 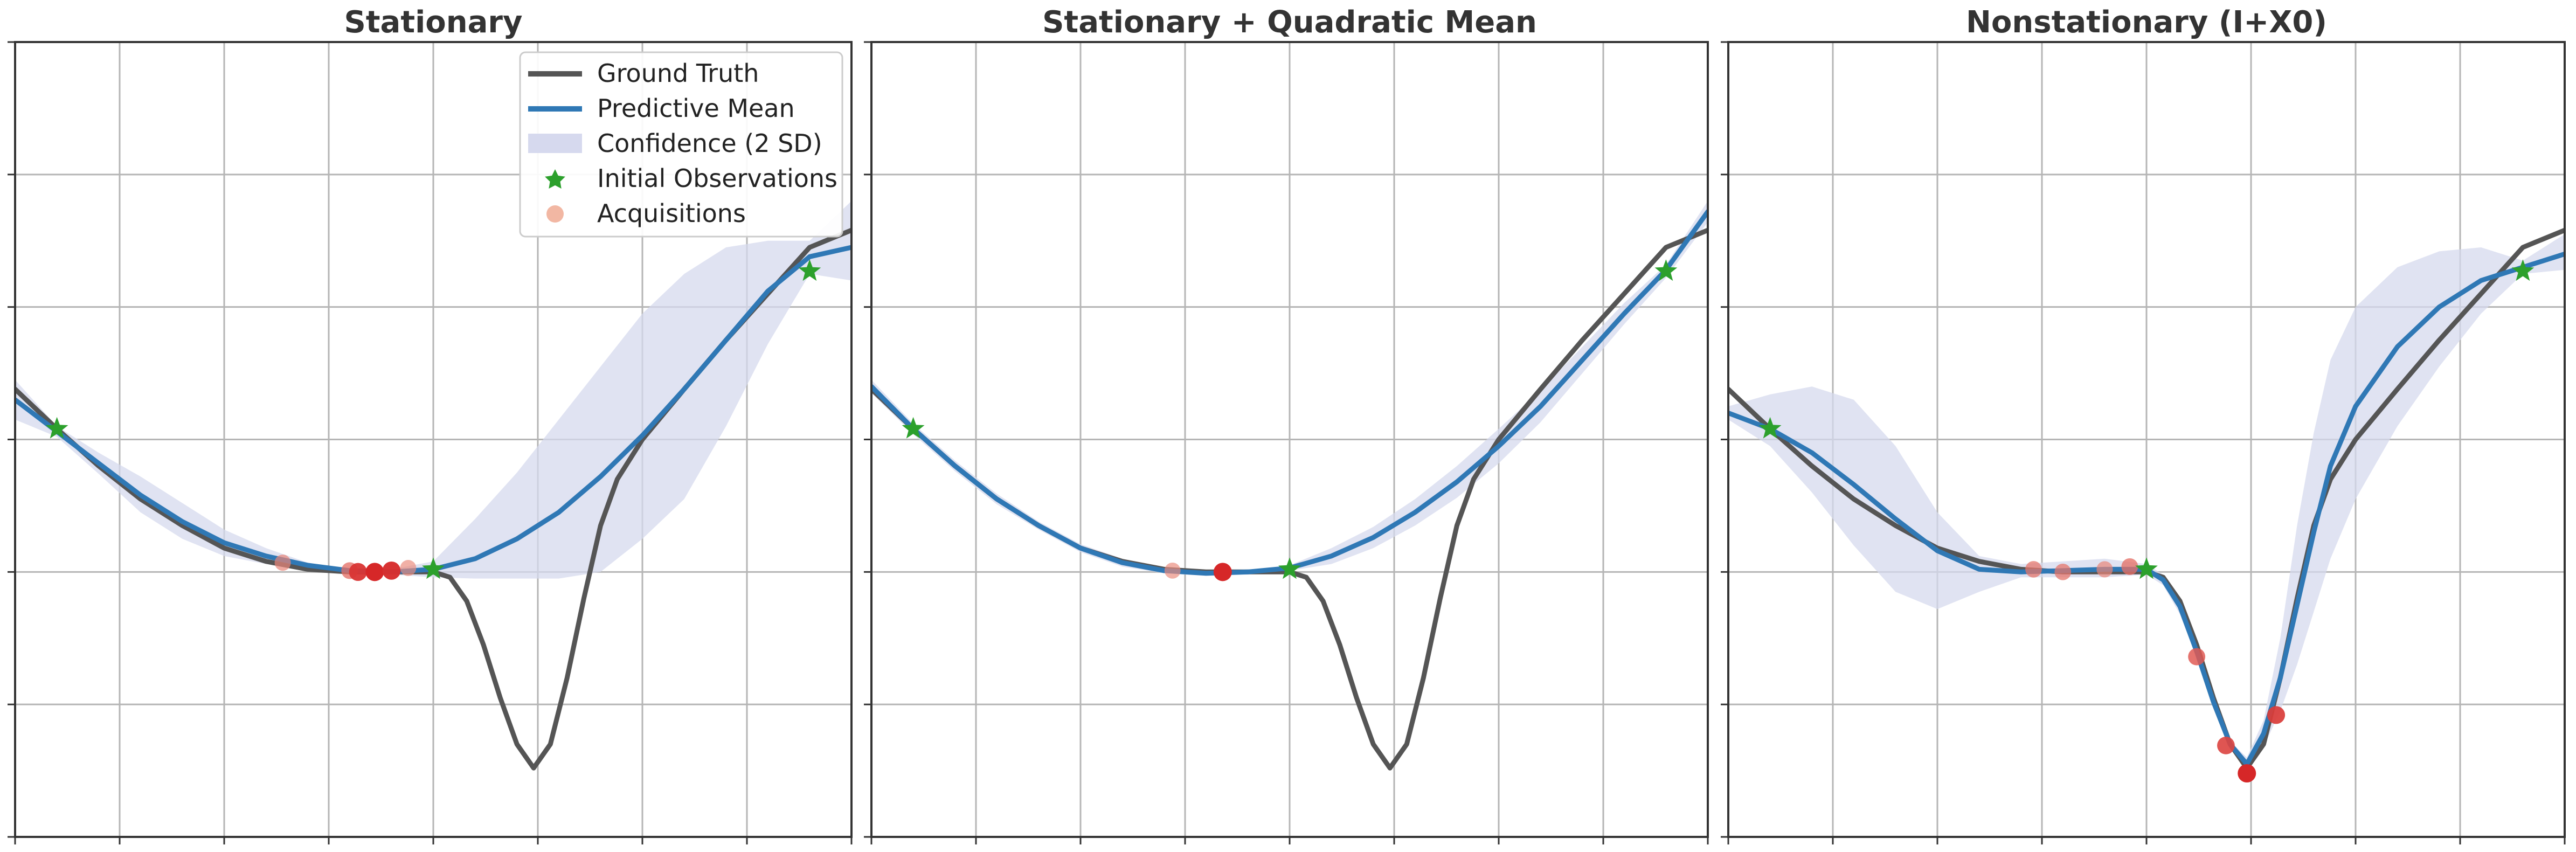 I want to click on legend-item-confidence: Confidence (2 SD), so click(x=675, y=143).